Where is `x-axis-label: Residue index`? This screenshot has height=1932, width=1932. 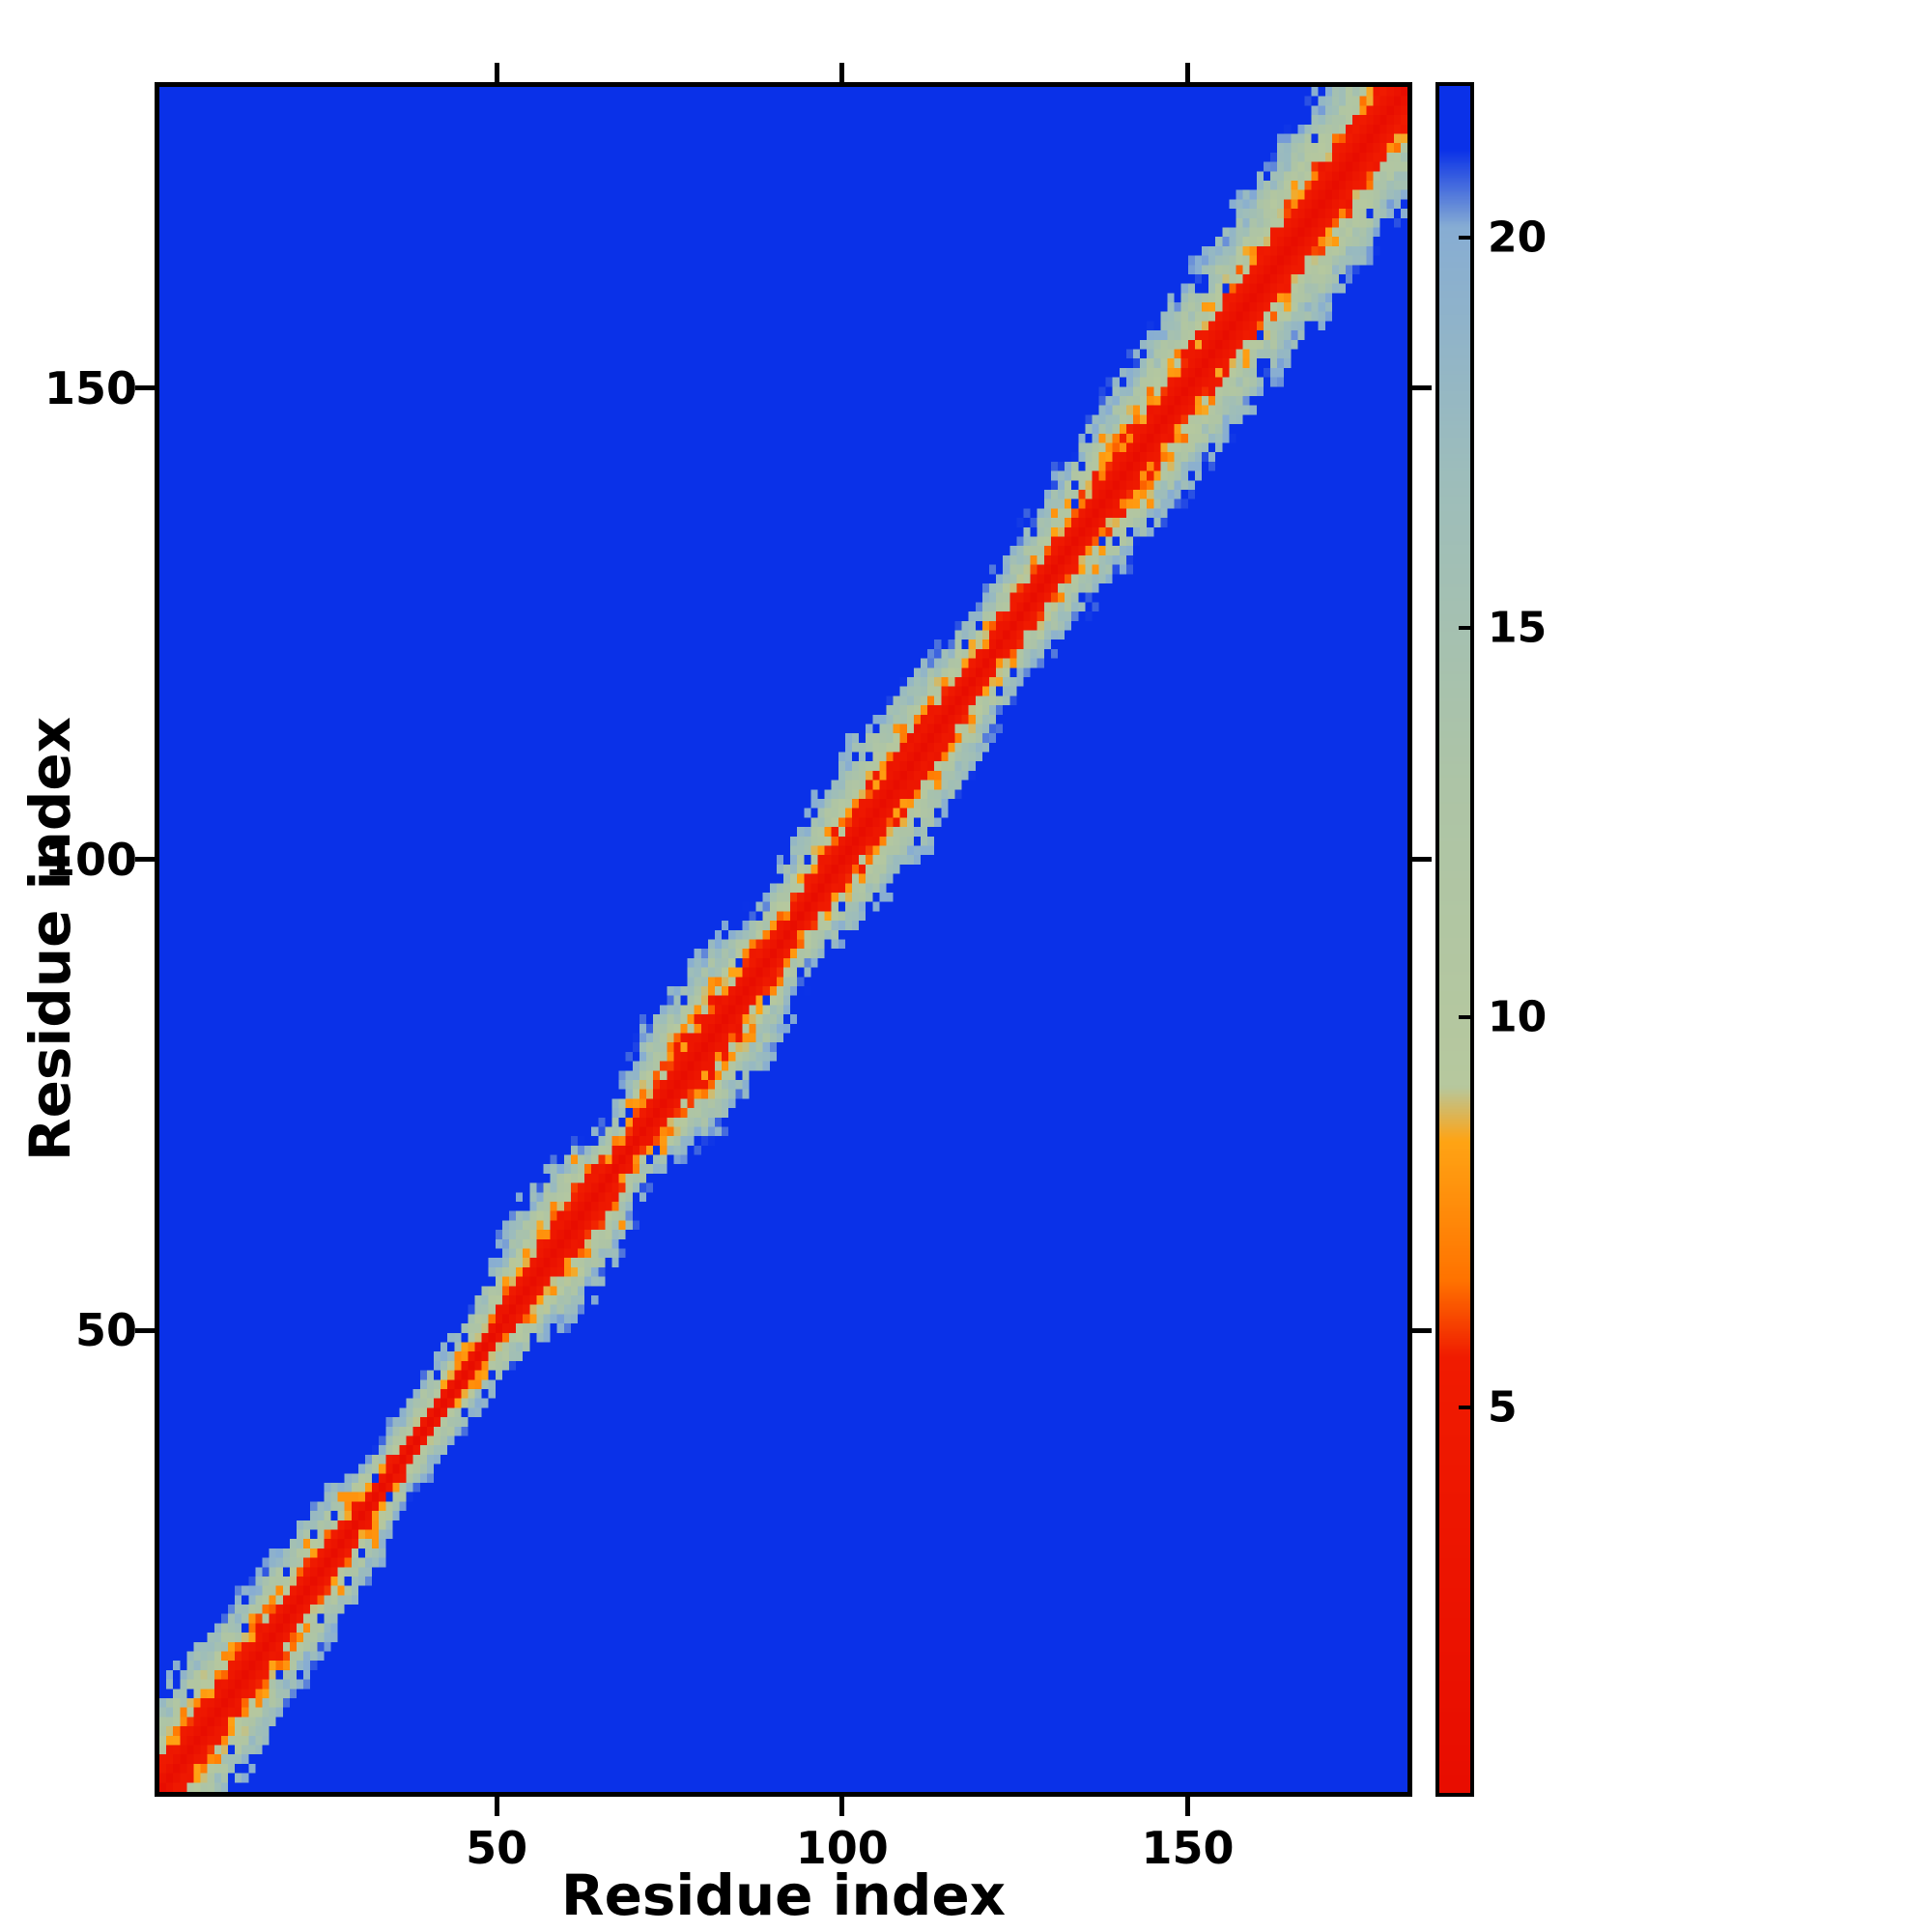
x-axis-label: Residue index is located at coordinates (783, 1895).